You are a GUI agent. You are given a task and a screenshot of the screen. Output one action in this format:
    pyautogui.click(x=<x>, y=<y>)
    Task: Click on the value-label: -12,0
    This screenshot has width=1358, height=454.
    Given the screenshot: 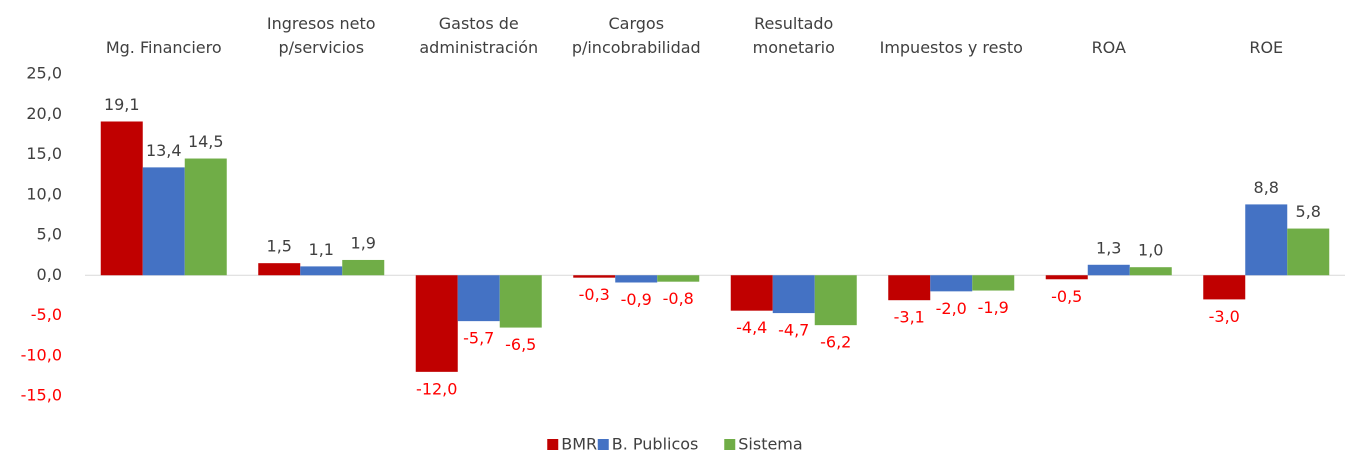 What is the action you would take?
    pyautogui.click(x=436, y=388)
    